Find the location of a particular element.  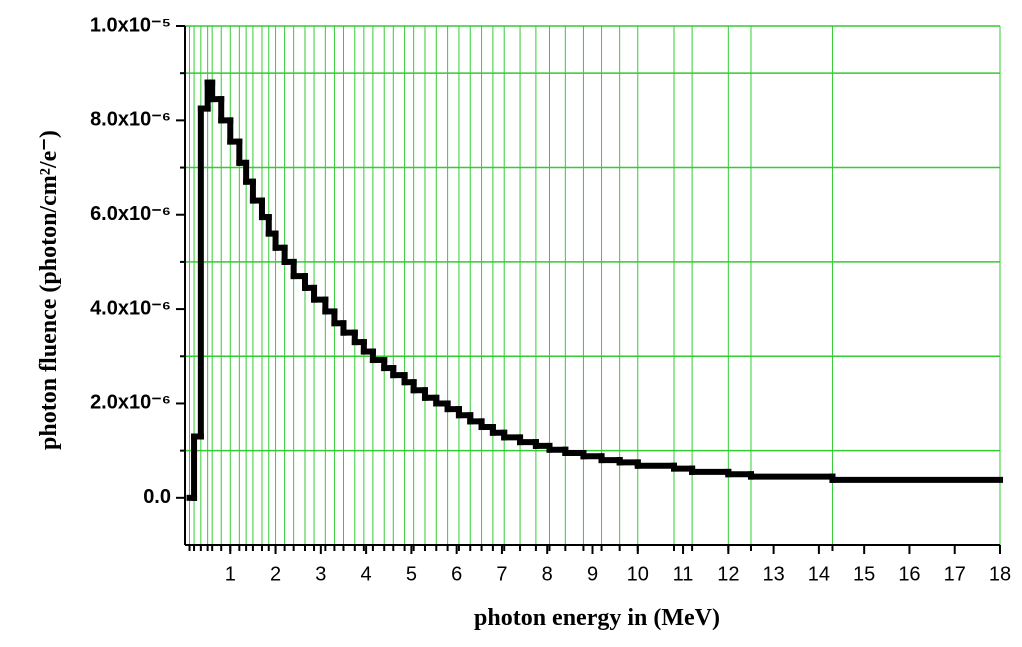

x-tick-label: 5 is located at coordinates (411, 574).